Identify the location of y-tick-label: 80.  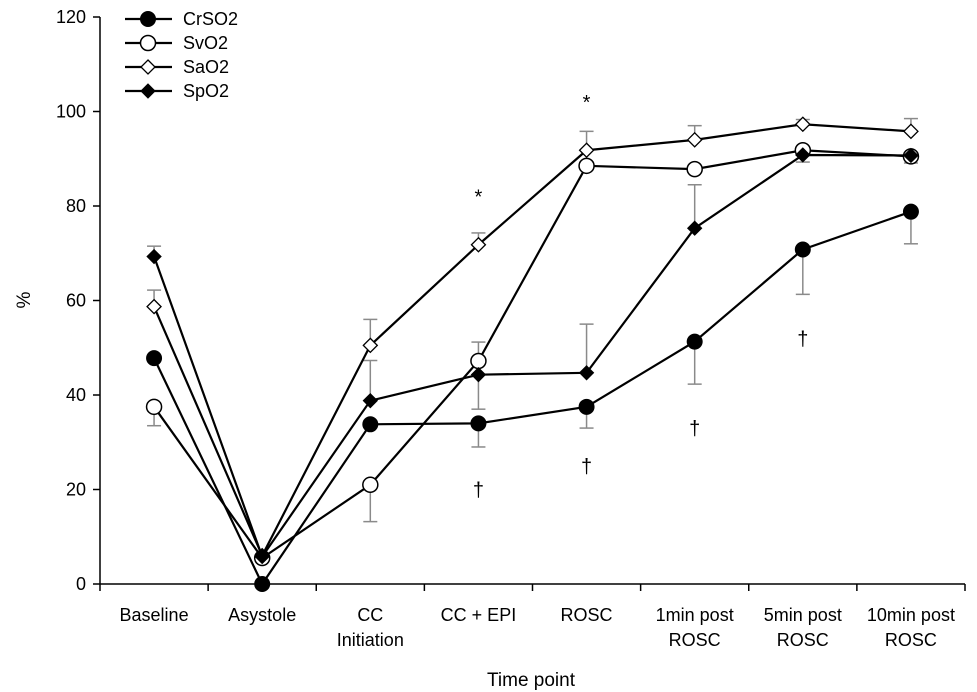
(76, 206).